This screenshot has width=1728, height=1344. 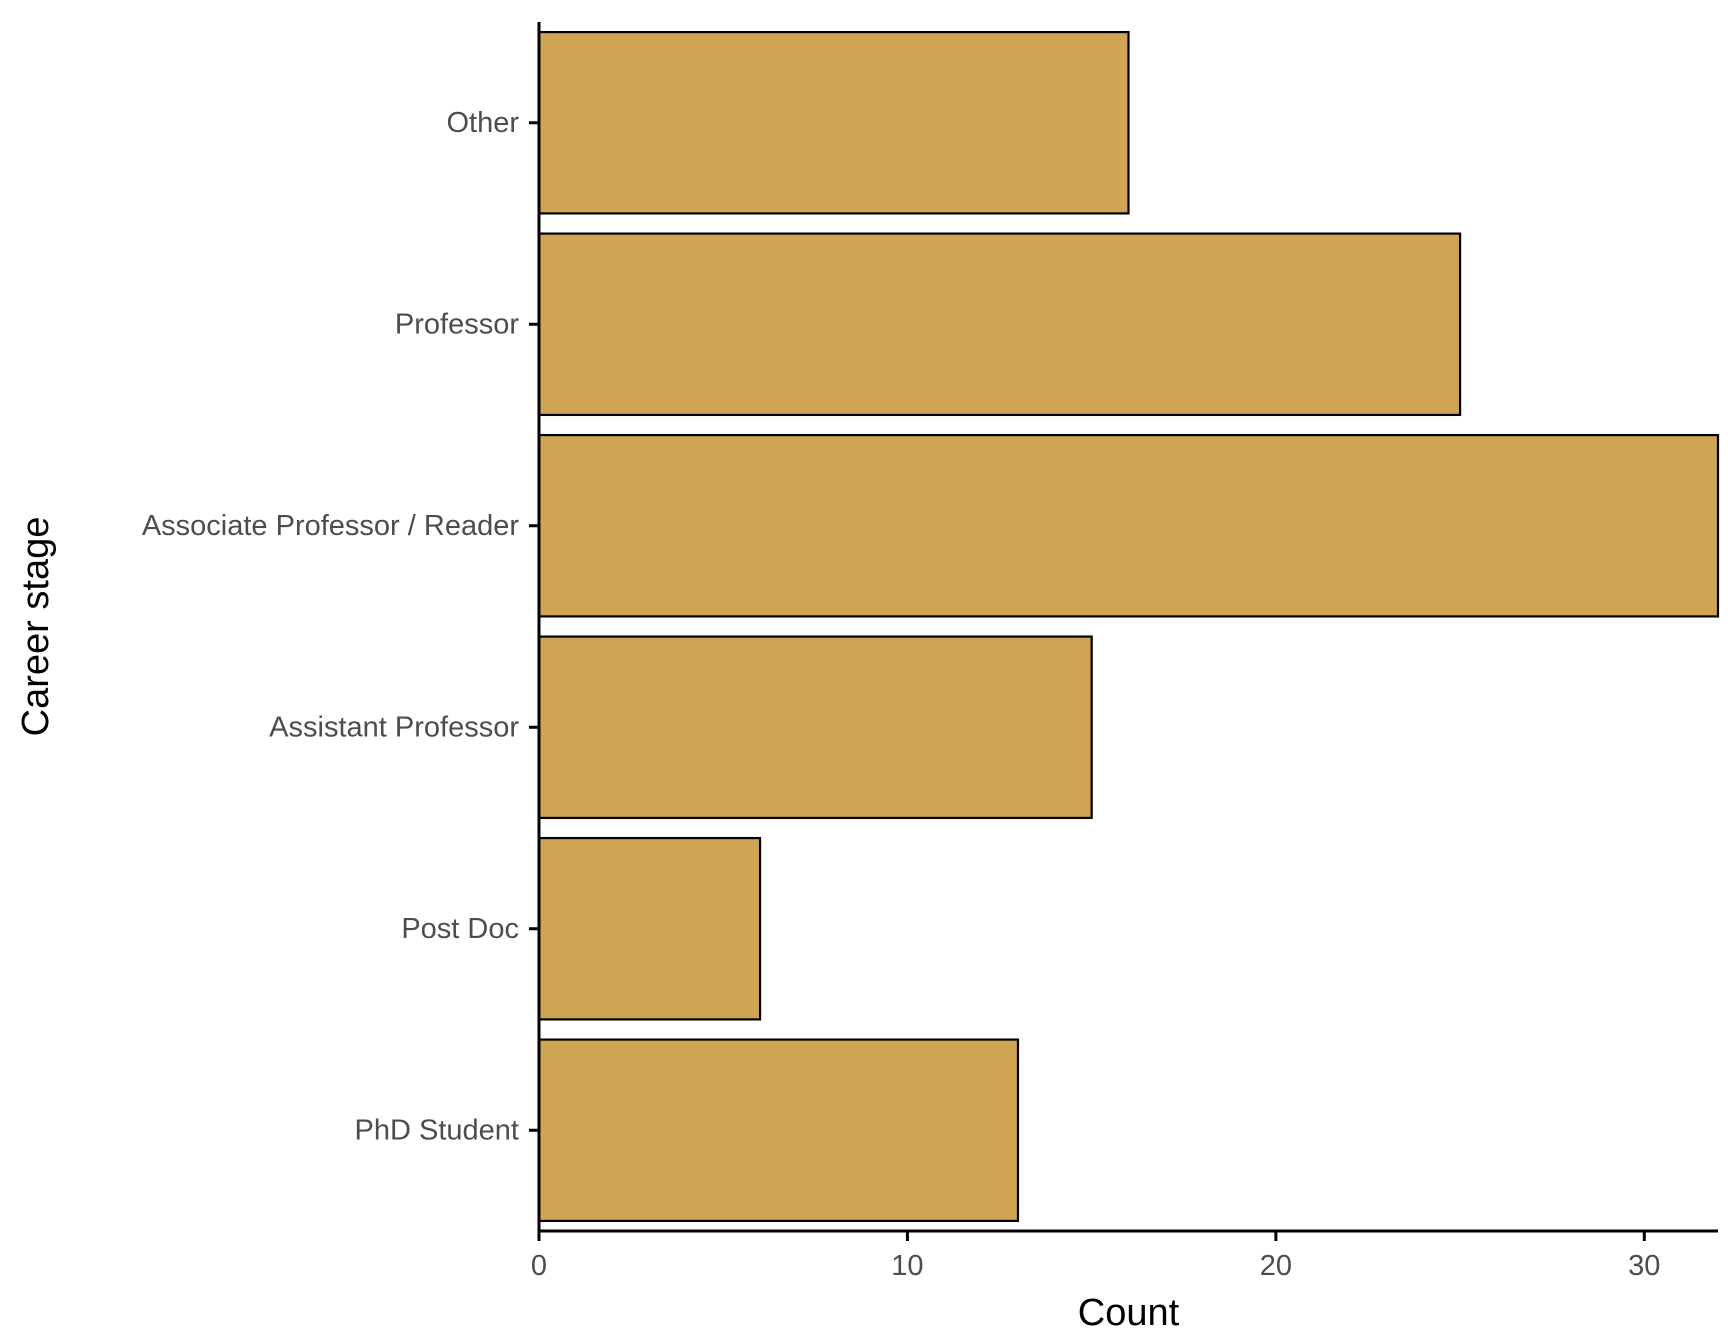 I want to click on y-tick-label-post-doc: Post Doc, so click(x=460, y=929).